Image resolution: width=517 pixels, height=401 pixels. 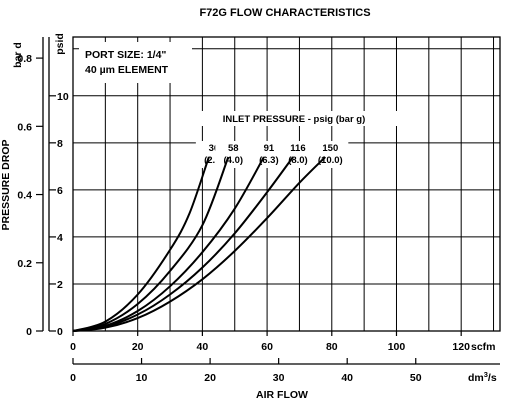 What do you see at coordinates (125, 55) in the screenshot?
I see `note-line-port: PORT SIZE: 1/4"` at bounding box center [125, 55].